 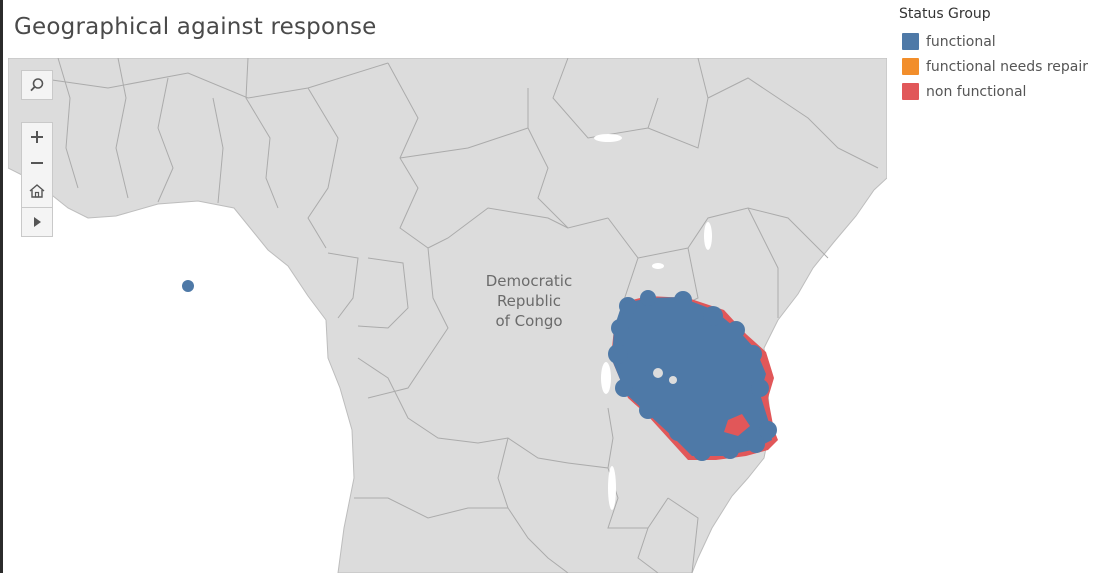 I want to click on expand-control, so click(x=37, y=222).